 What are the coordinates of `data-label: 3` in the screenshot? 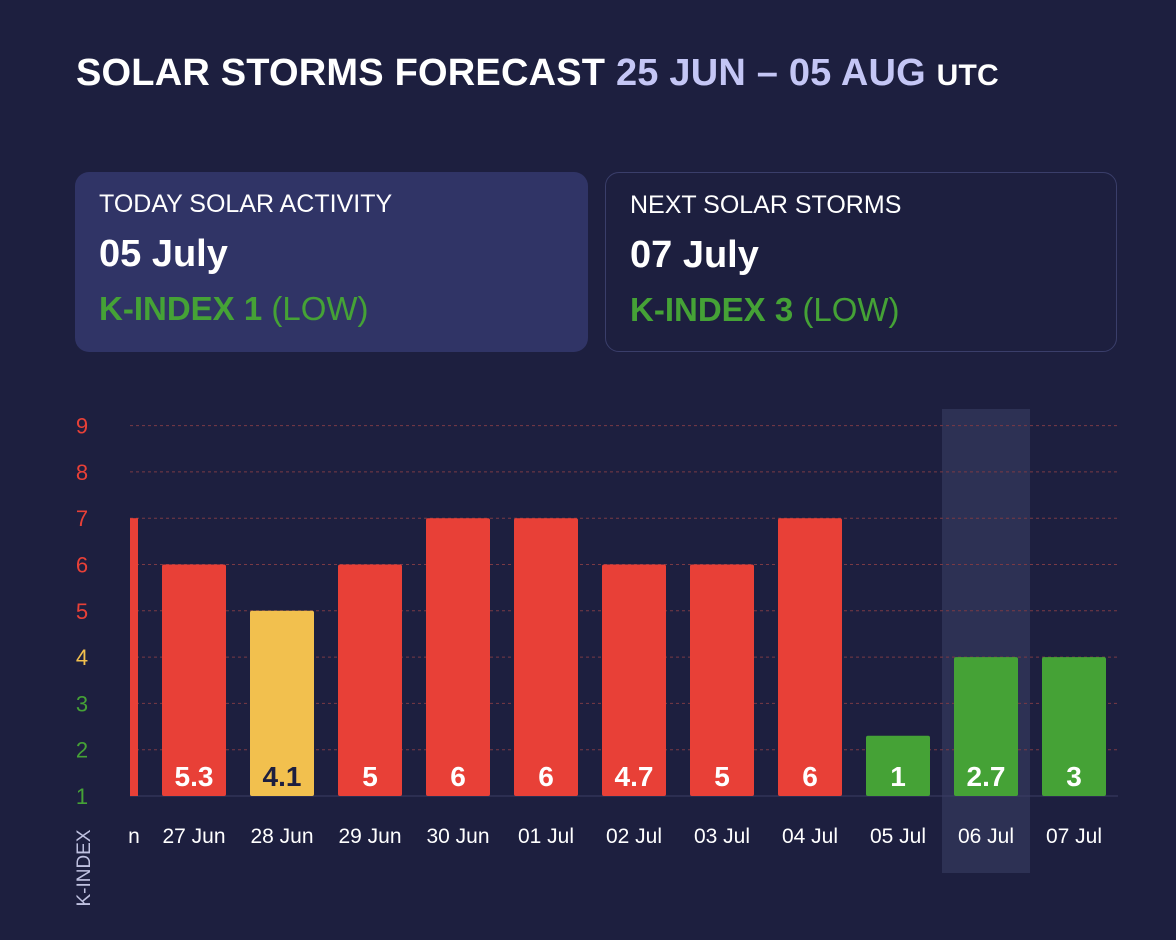 It's located at (1074, 776).